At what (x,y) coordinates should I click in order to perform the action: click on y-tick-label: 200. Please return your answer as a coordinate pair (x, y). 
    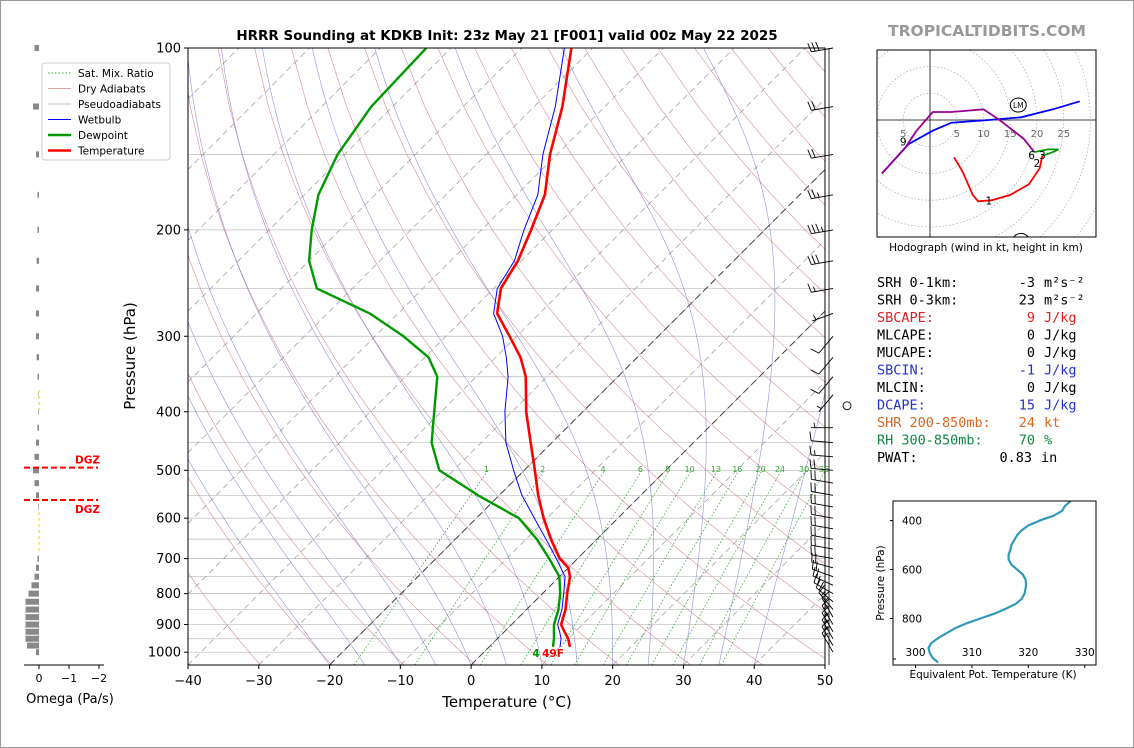
    Looking at the image, I should click on (168, 230).